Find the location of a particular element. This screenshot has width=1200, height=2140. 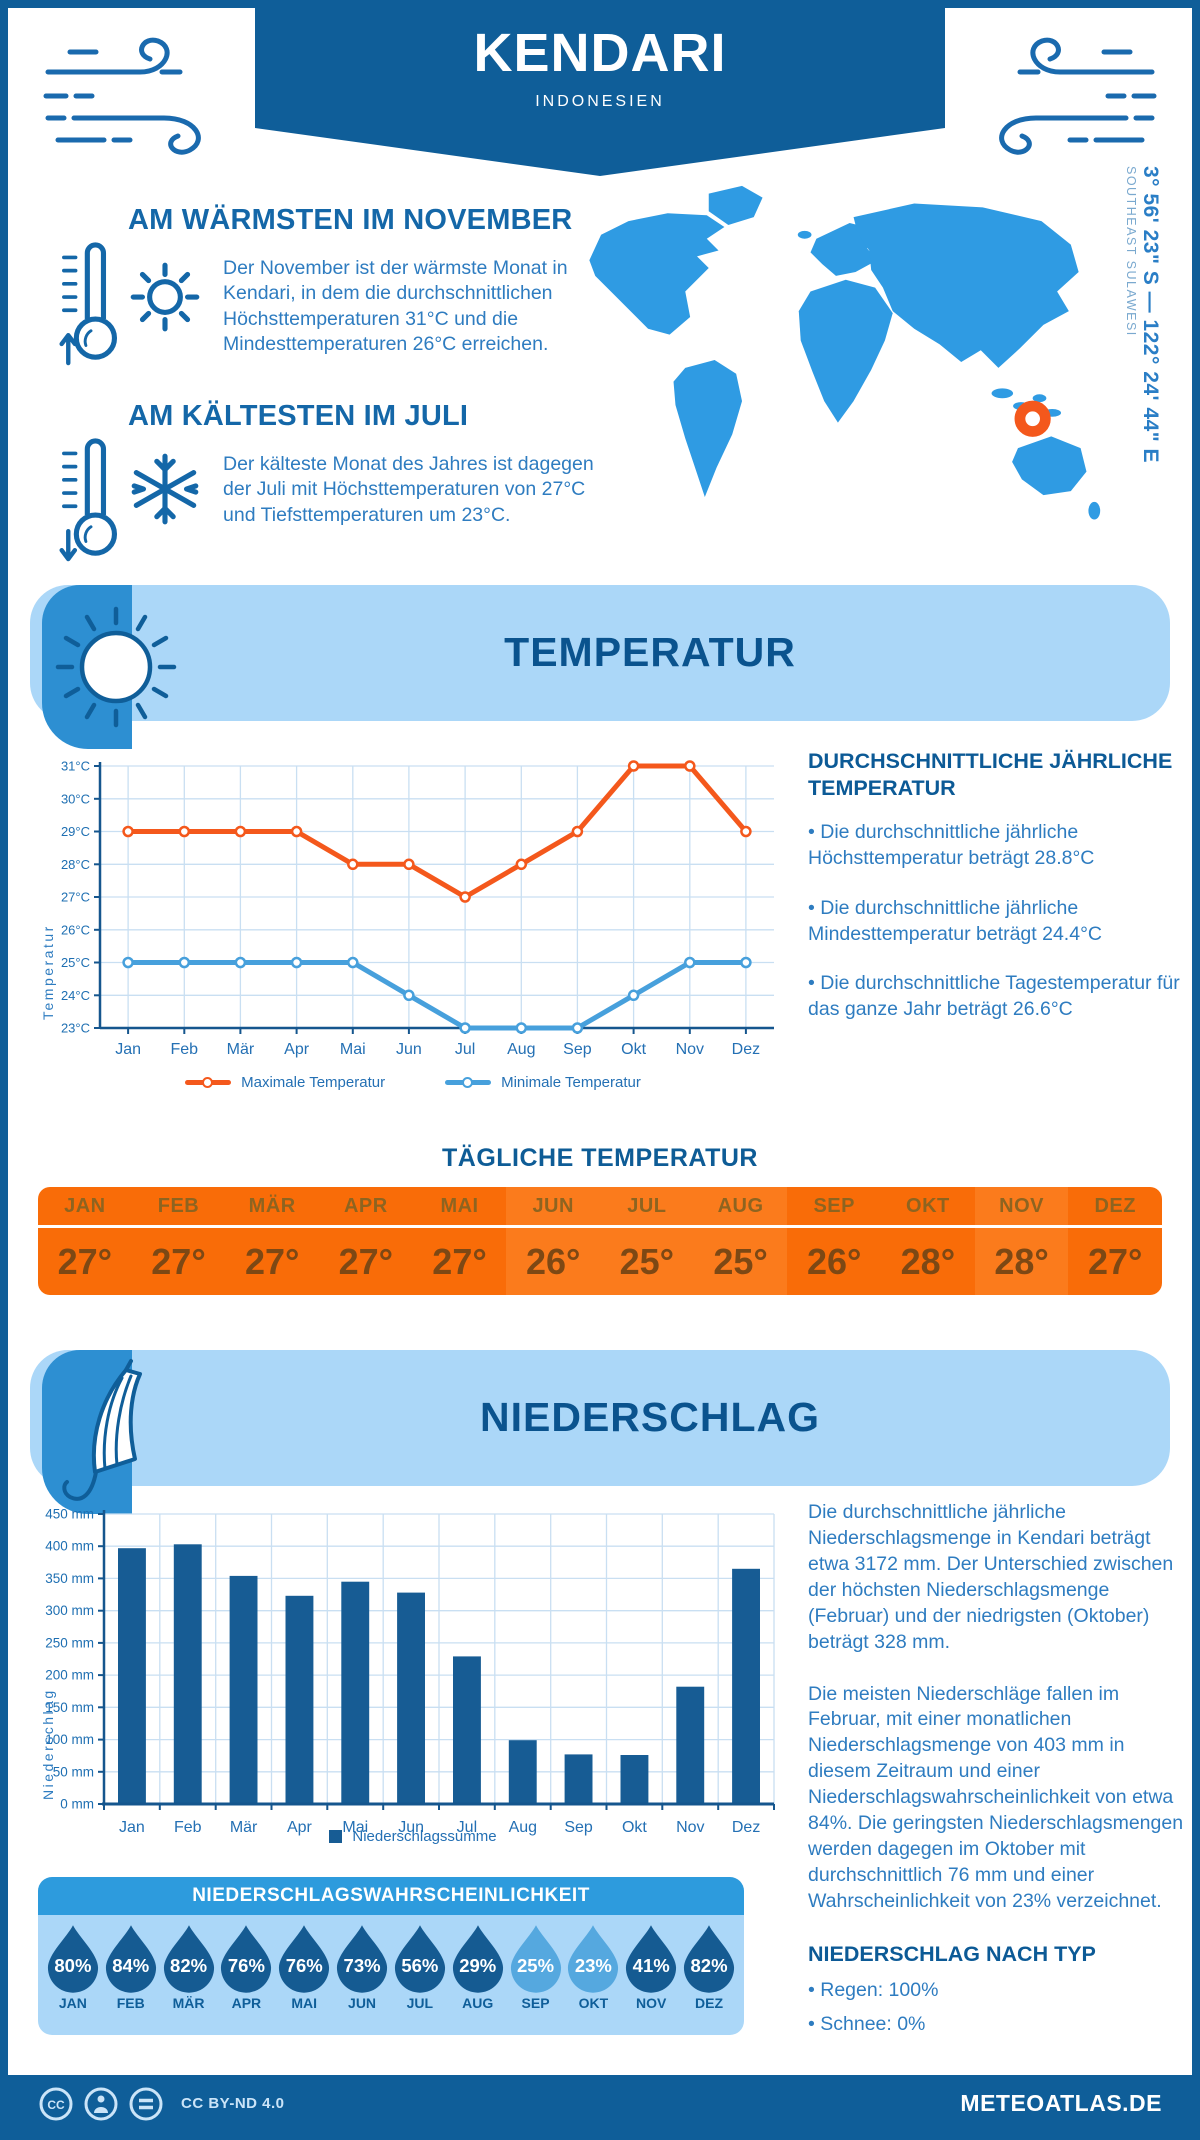

precipitation-section-banner: NIEDERSCHLAG is located at coordinates (600, 1432).